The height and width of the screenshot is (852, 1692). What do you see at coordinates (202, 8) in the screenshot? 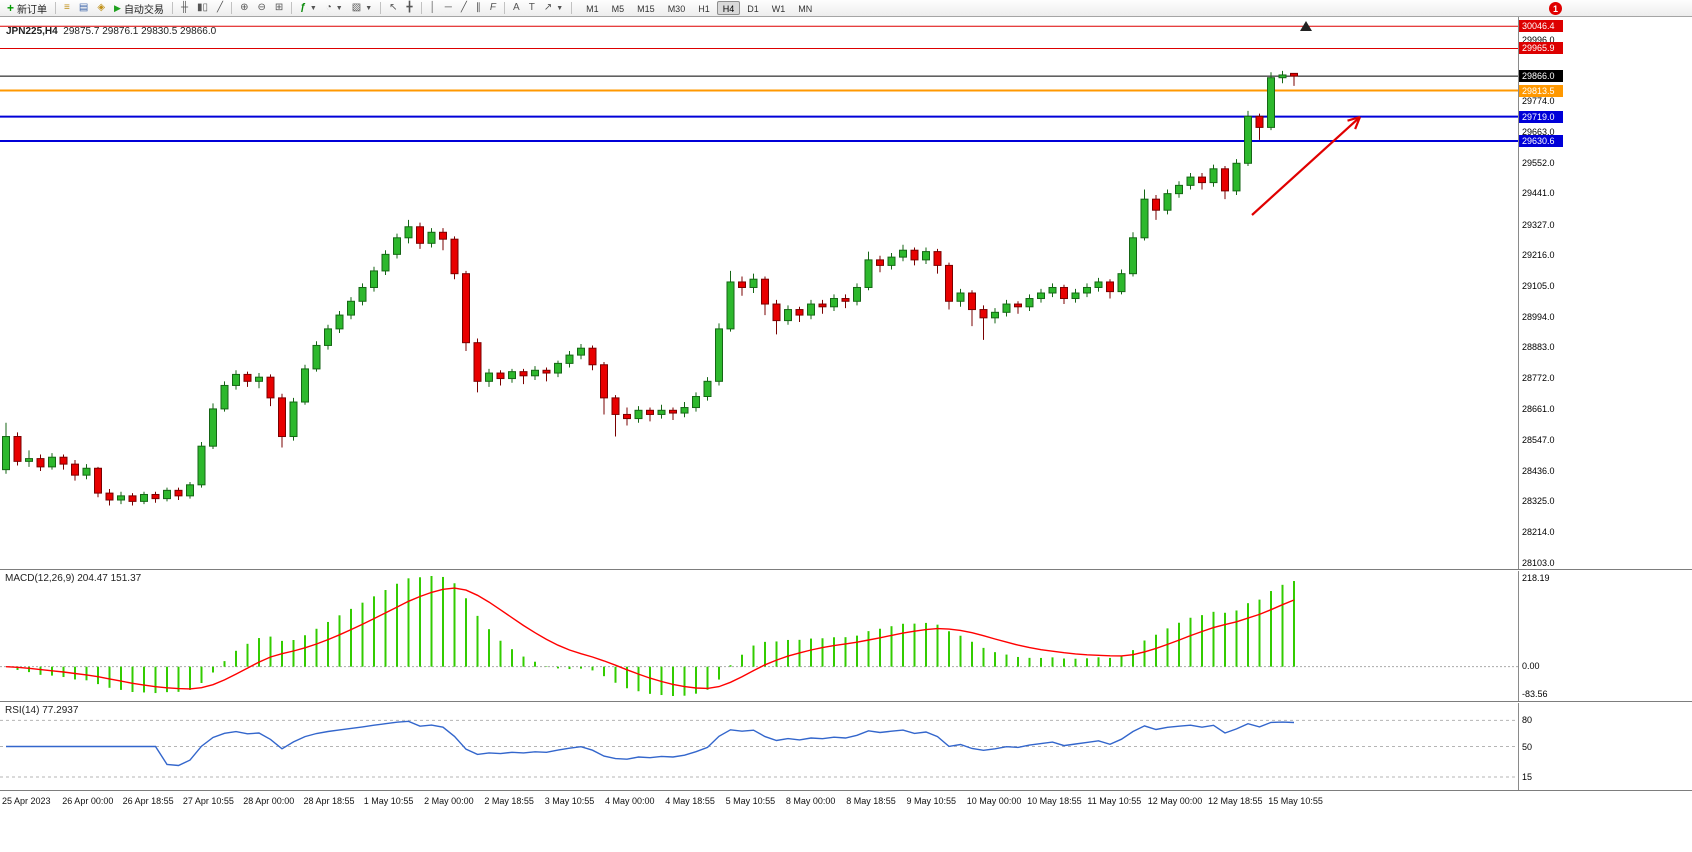
I see `candlestick-chart-button: ▮▯` at bounding box center [202, 8].